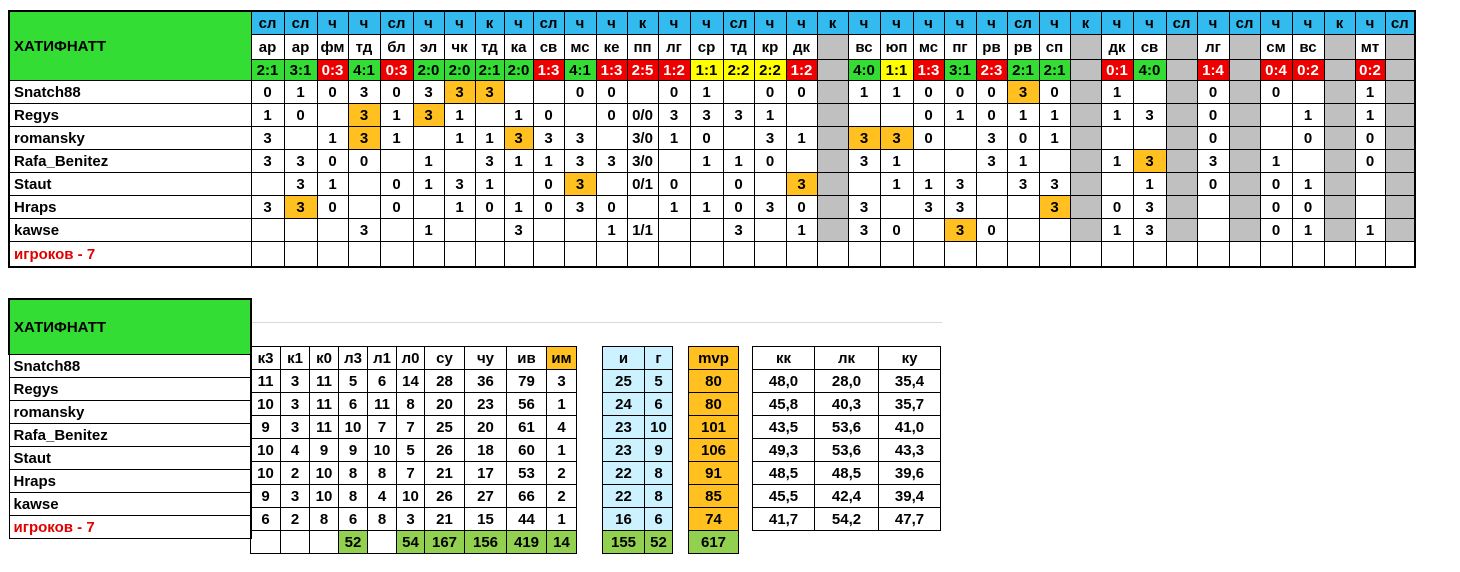 This screenshot has width=1460, height=572. Describe the element at coordinates (526, 404) in the screenshot. I see `stats-cell: 56` at that location.